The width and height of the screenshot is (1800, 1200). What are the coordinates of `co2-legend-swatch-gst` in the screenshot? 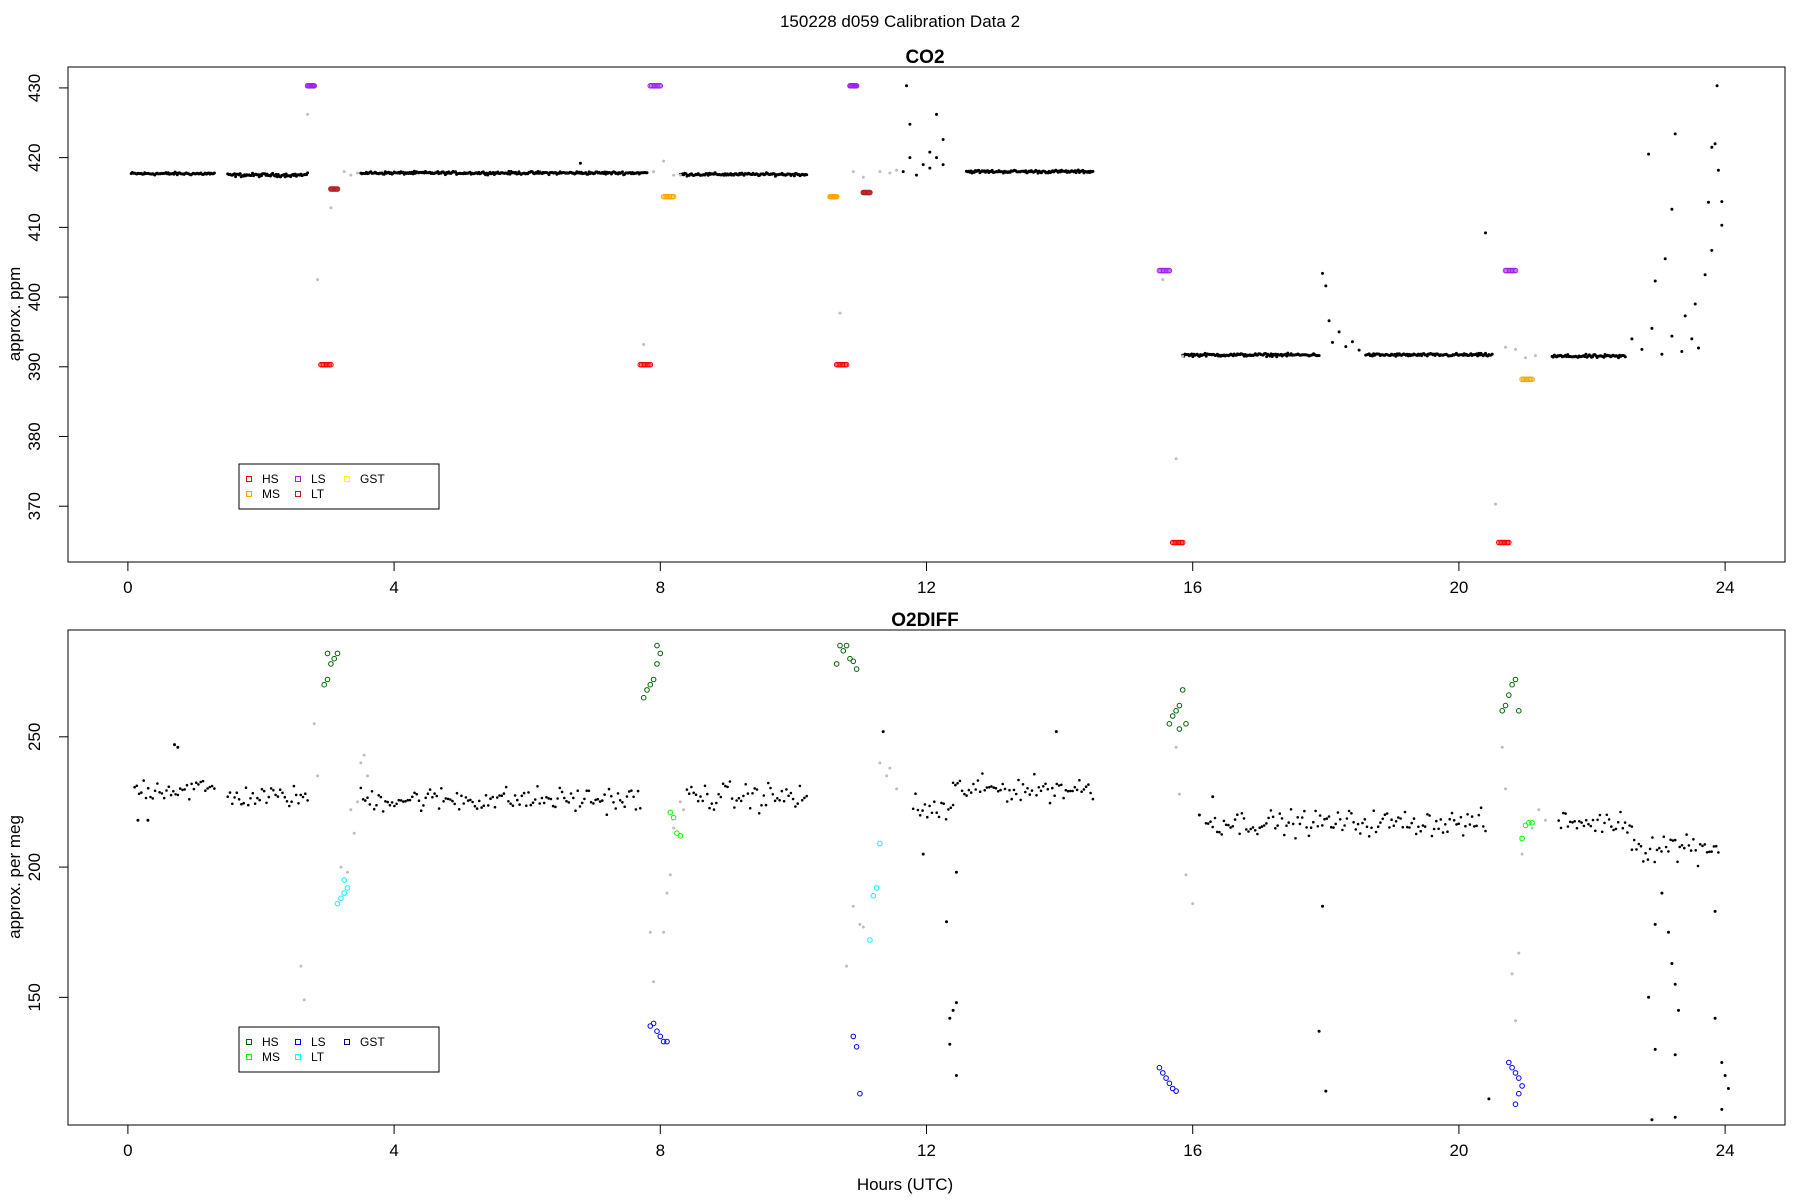 It's located at (347, 479).